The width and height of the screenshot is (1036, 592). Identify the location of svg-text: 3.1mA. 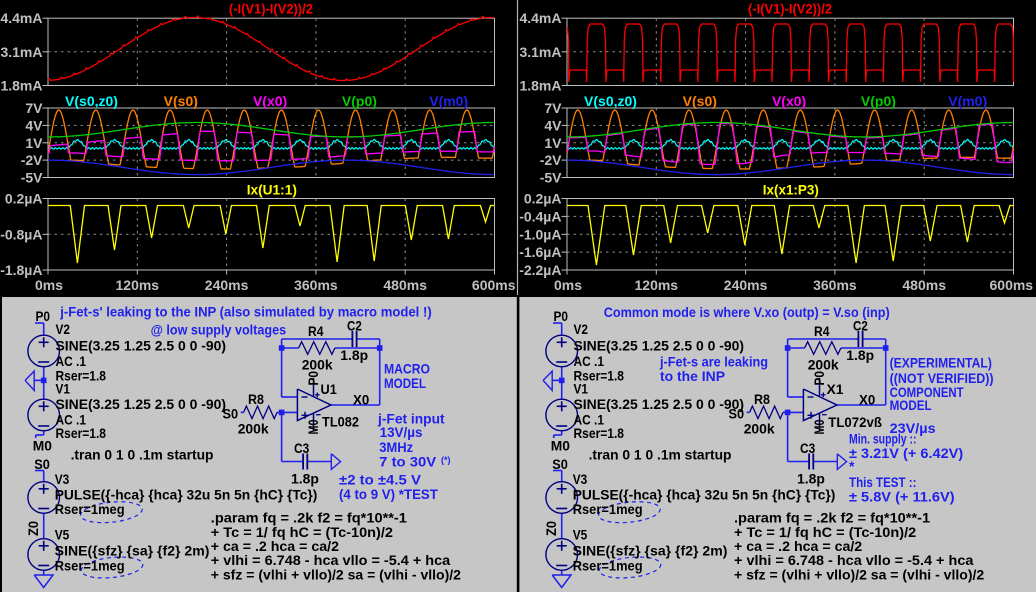
(540, 52).